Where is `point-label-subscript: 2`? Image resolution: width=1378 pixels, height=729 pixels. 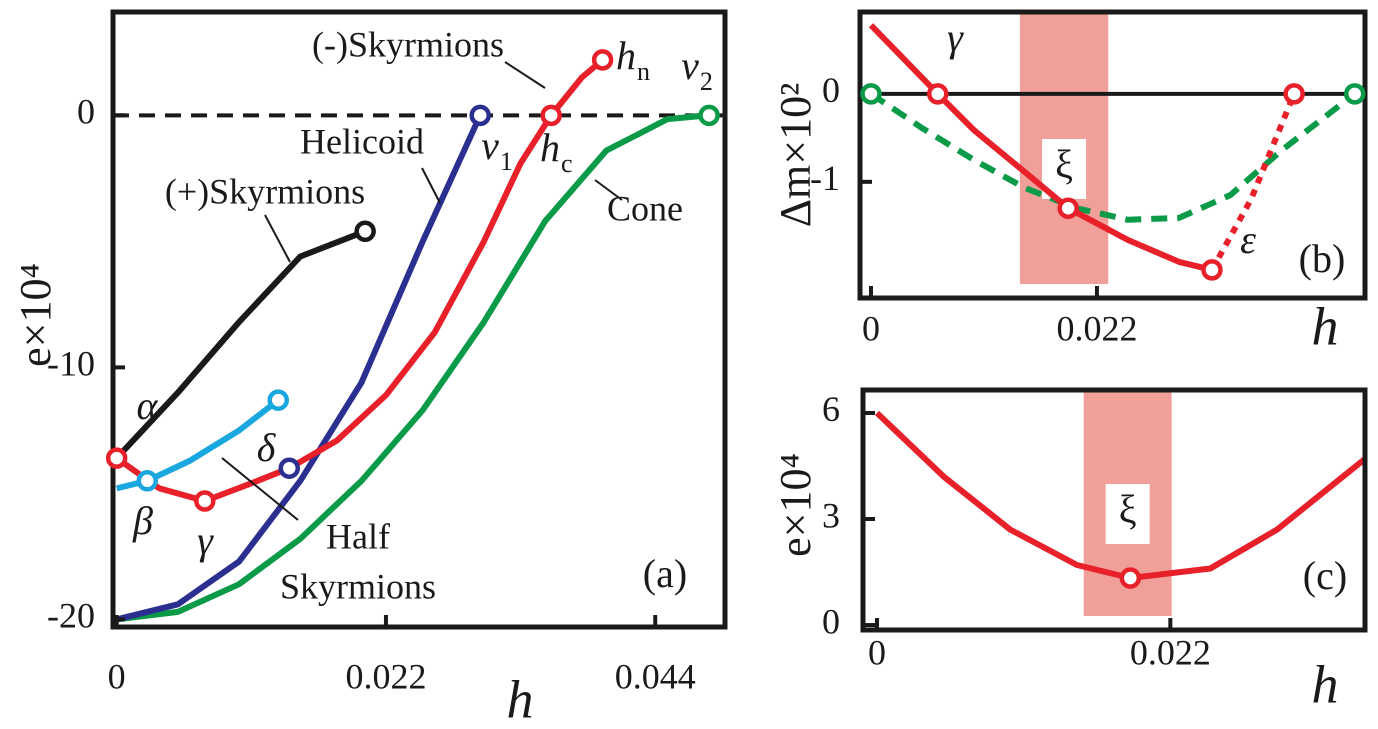
point-label-subscript: 2 is located at coordinates (706, 81).